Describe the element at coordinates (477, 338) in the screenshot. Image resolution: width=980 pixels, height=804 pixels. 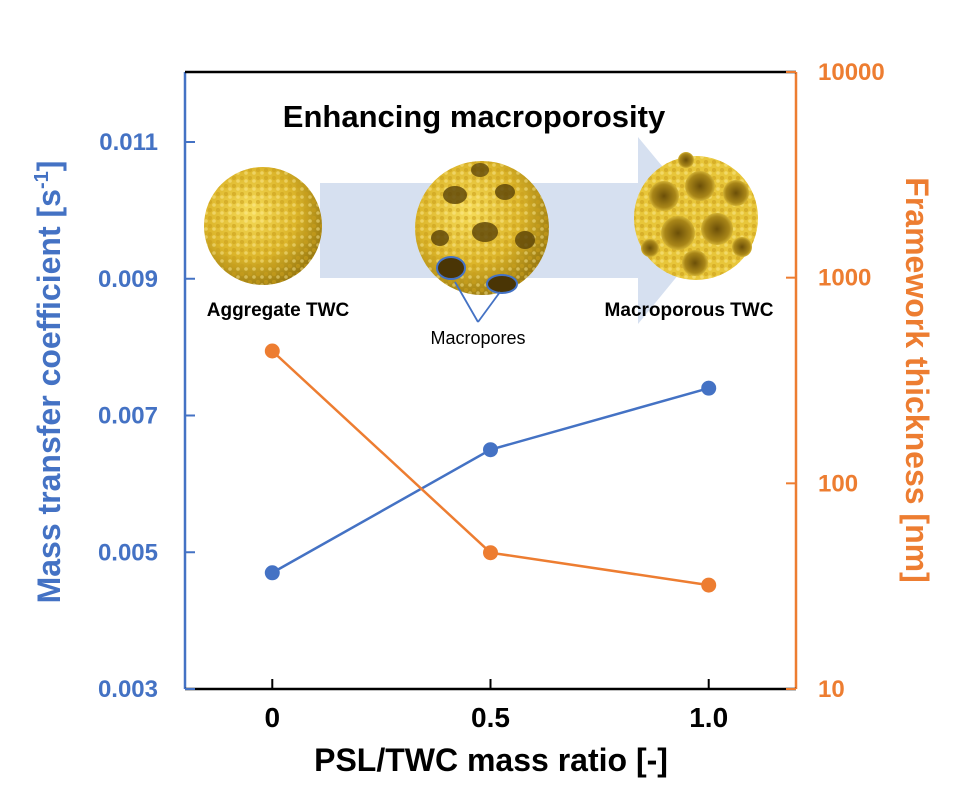
I see `macropores-label: Macropores` at that location.